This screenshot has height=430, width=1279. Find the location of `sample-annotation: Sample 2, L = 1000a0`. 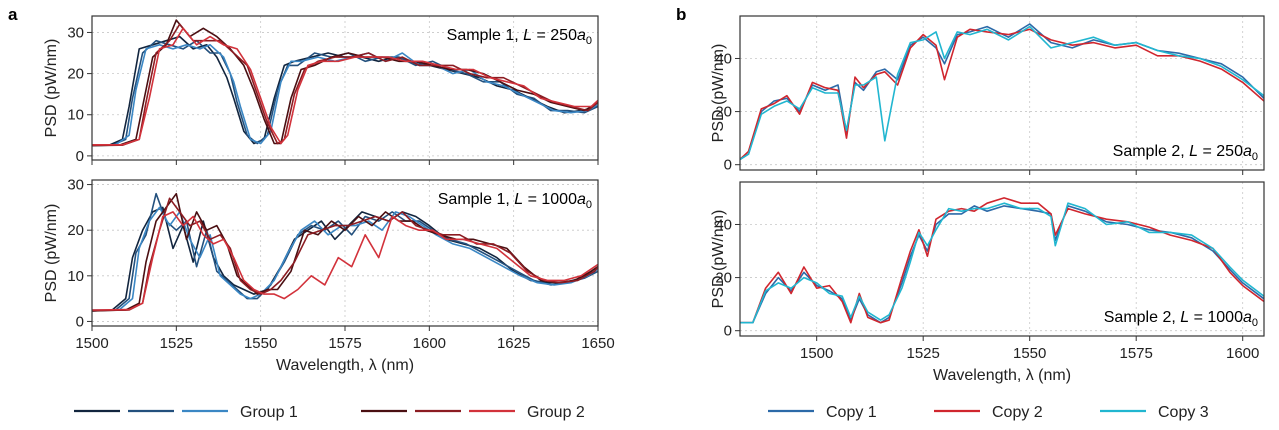

sample-annotation: Sample 2, L = 1000a0 is located at coordinates (1181, 319).